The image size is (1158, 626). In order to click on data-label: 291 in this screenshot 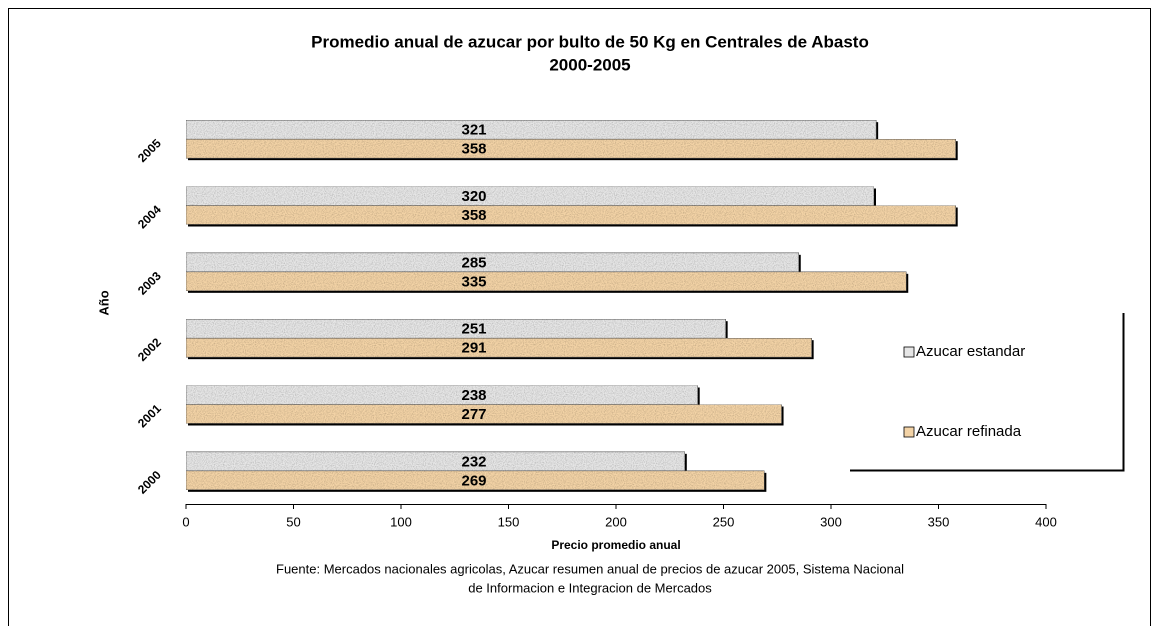, I will do `click(473, 348)`.